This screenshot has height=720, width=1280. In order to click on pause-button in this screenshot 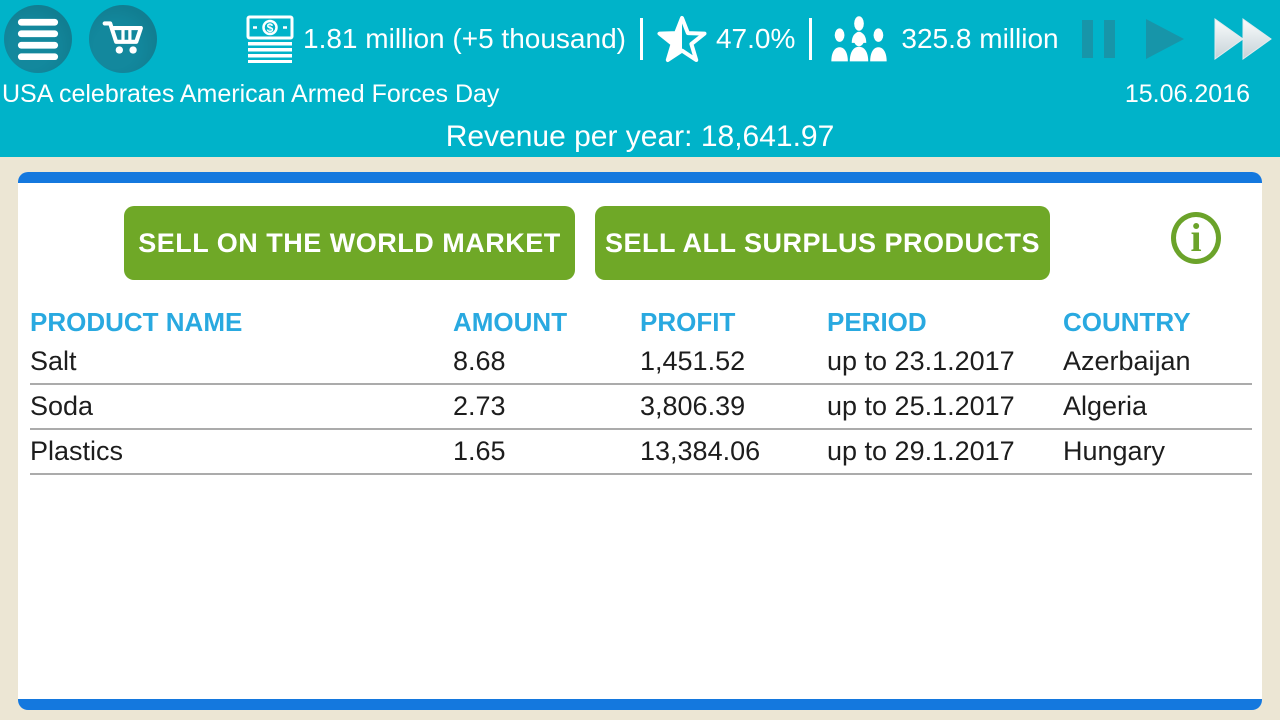, I will do `click(1099, 39)`.